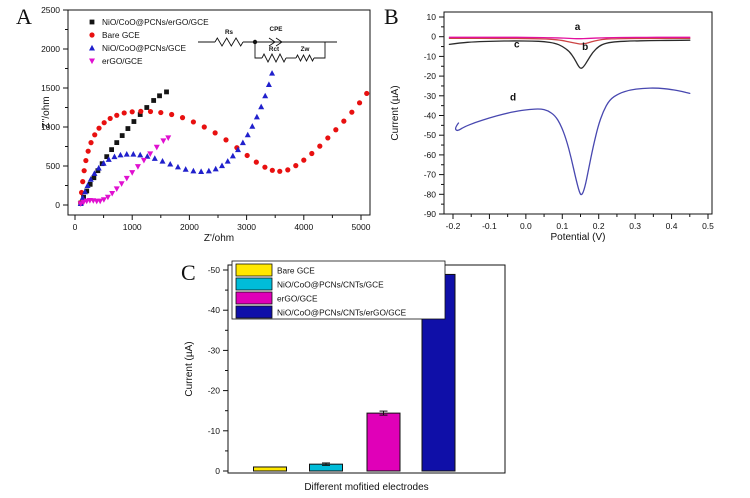 The width and height of the screenshot is (750, 498). I want to click on equivalent-circuit-inset, so click(267, 50).